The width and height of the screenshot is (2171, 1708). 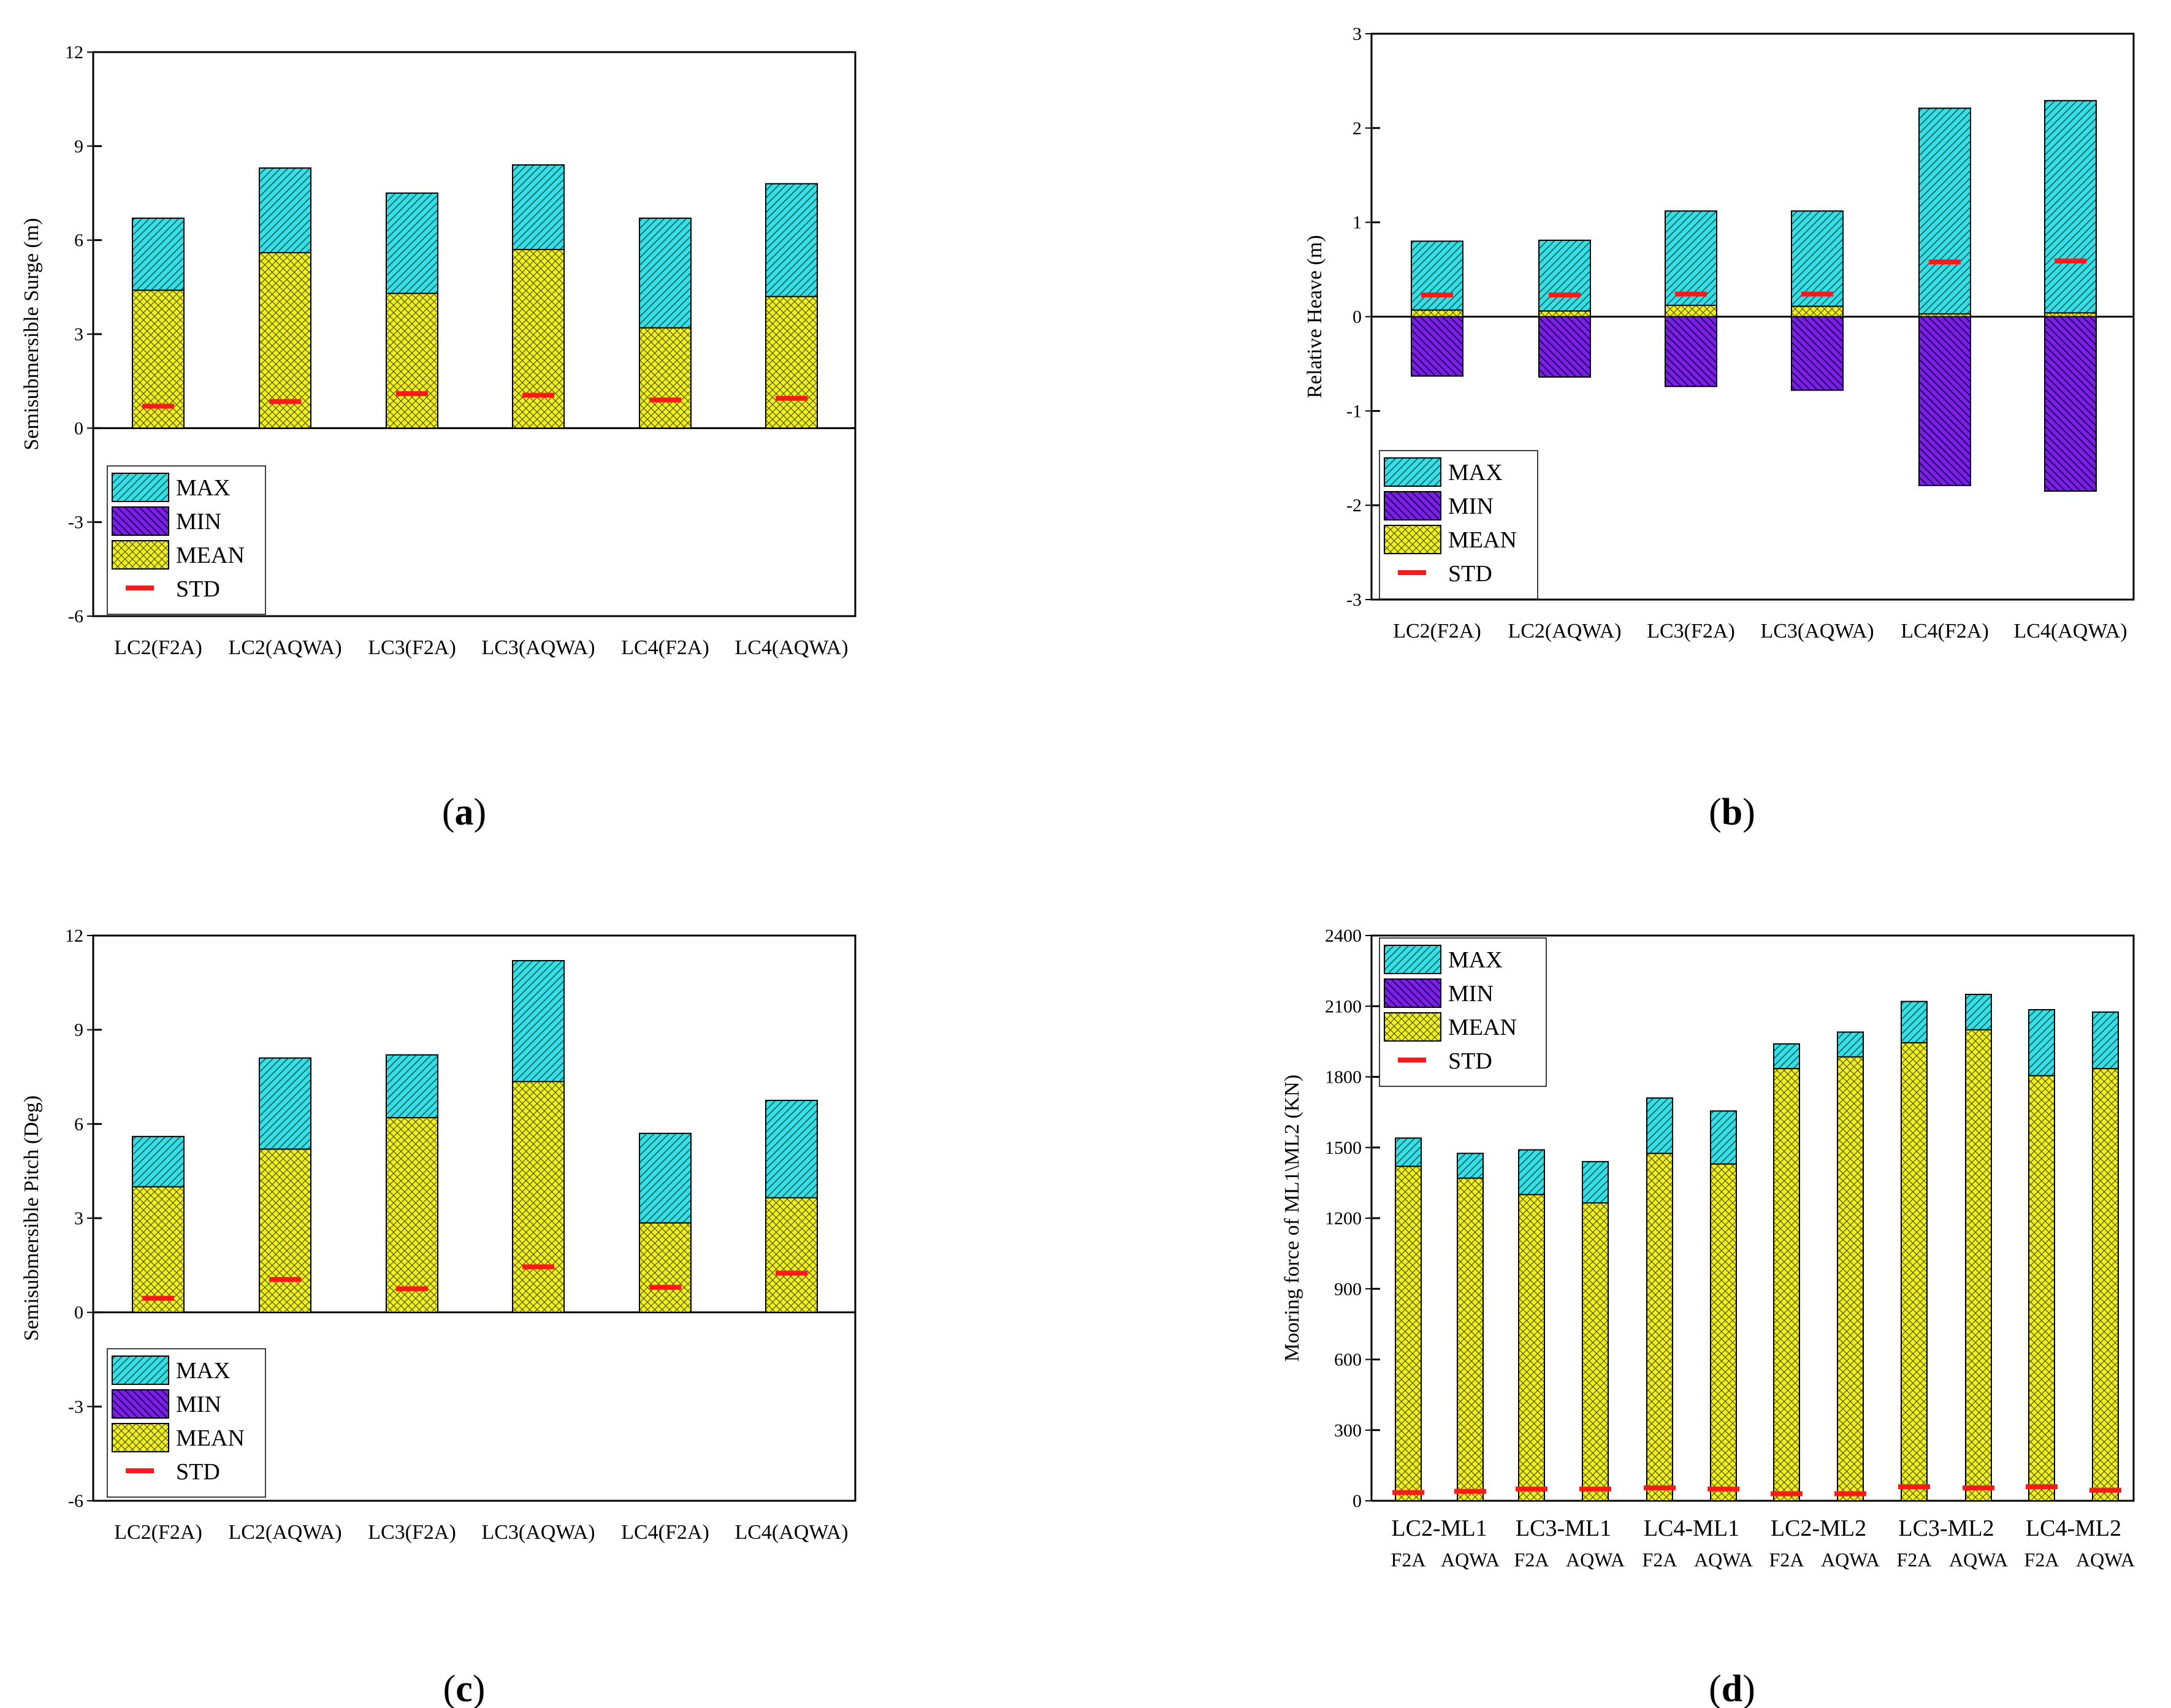 What do you see at coordinates (31, 1218) in the screenshot?
I see `y-axis-label: Semisubmersible Pitch (Deg)` at bounding box center [31, 1218].